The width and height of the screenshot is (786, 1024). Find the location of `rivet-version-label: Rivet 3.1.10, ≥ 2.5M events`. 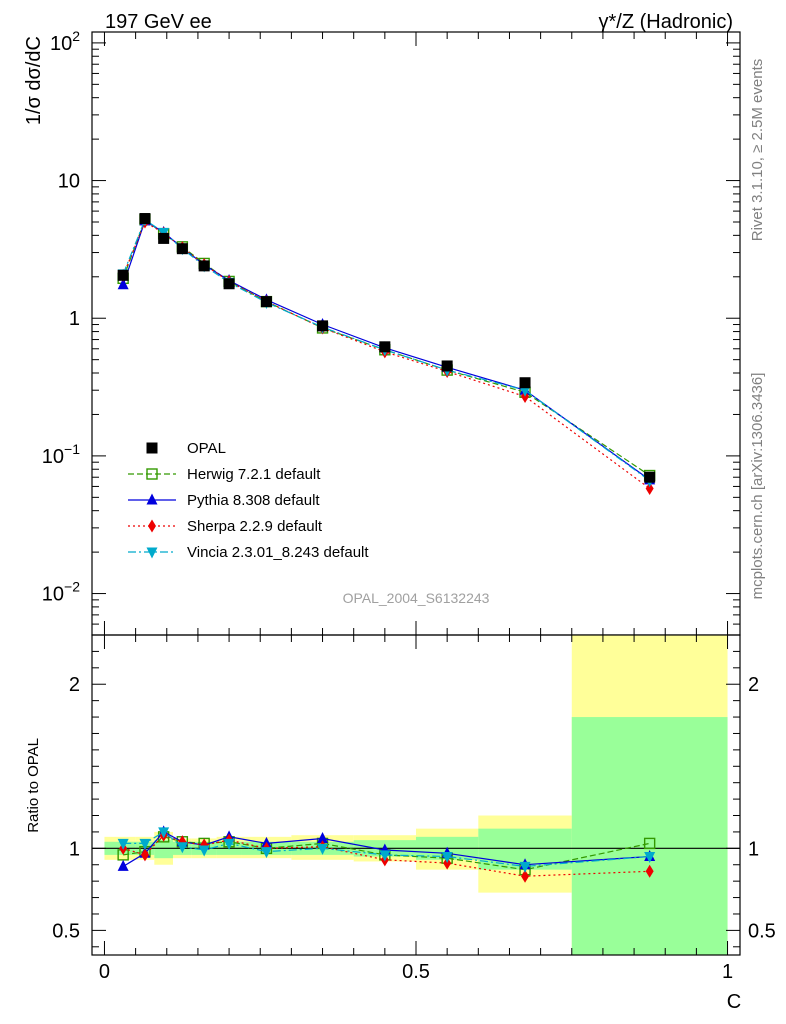

rivet-version-label: Rivet 3.1.10, ≥ 2.5M events is located at coordinates (757, 150).